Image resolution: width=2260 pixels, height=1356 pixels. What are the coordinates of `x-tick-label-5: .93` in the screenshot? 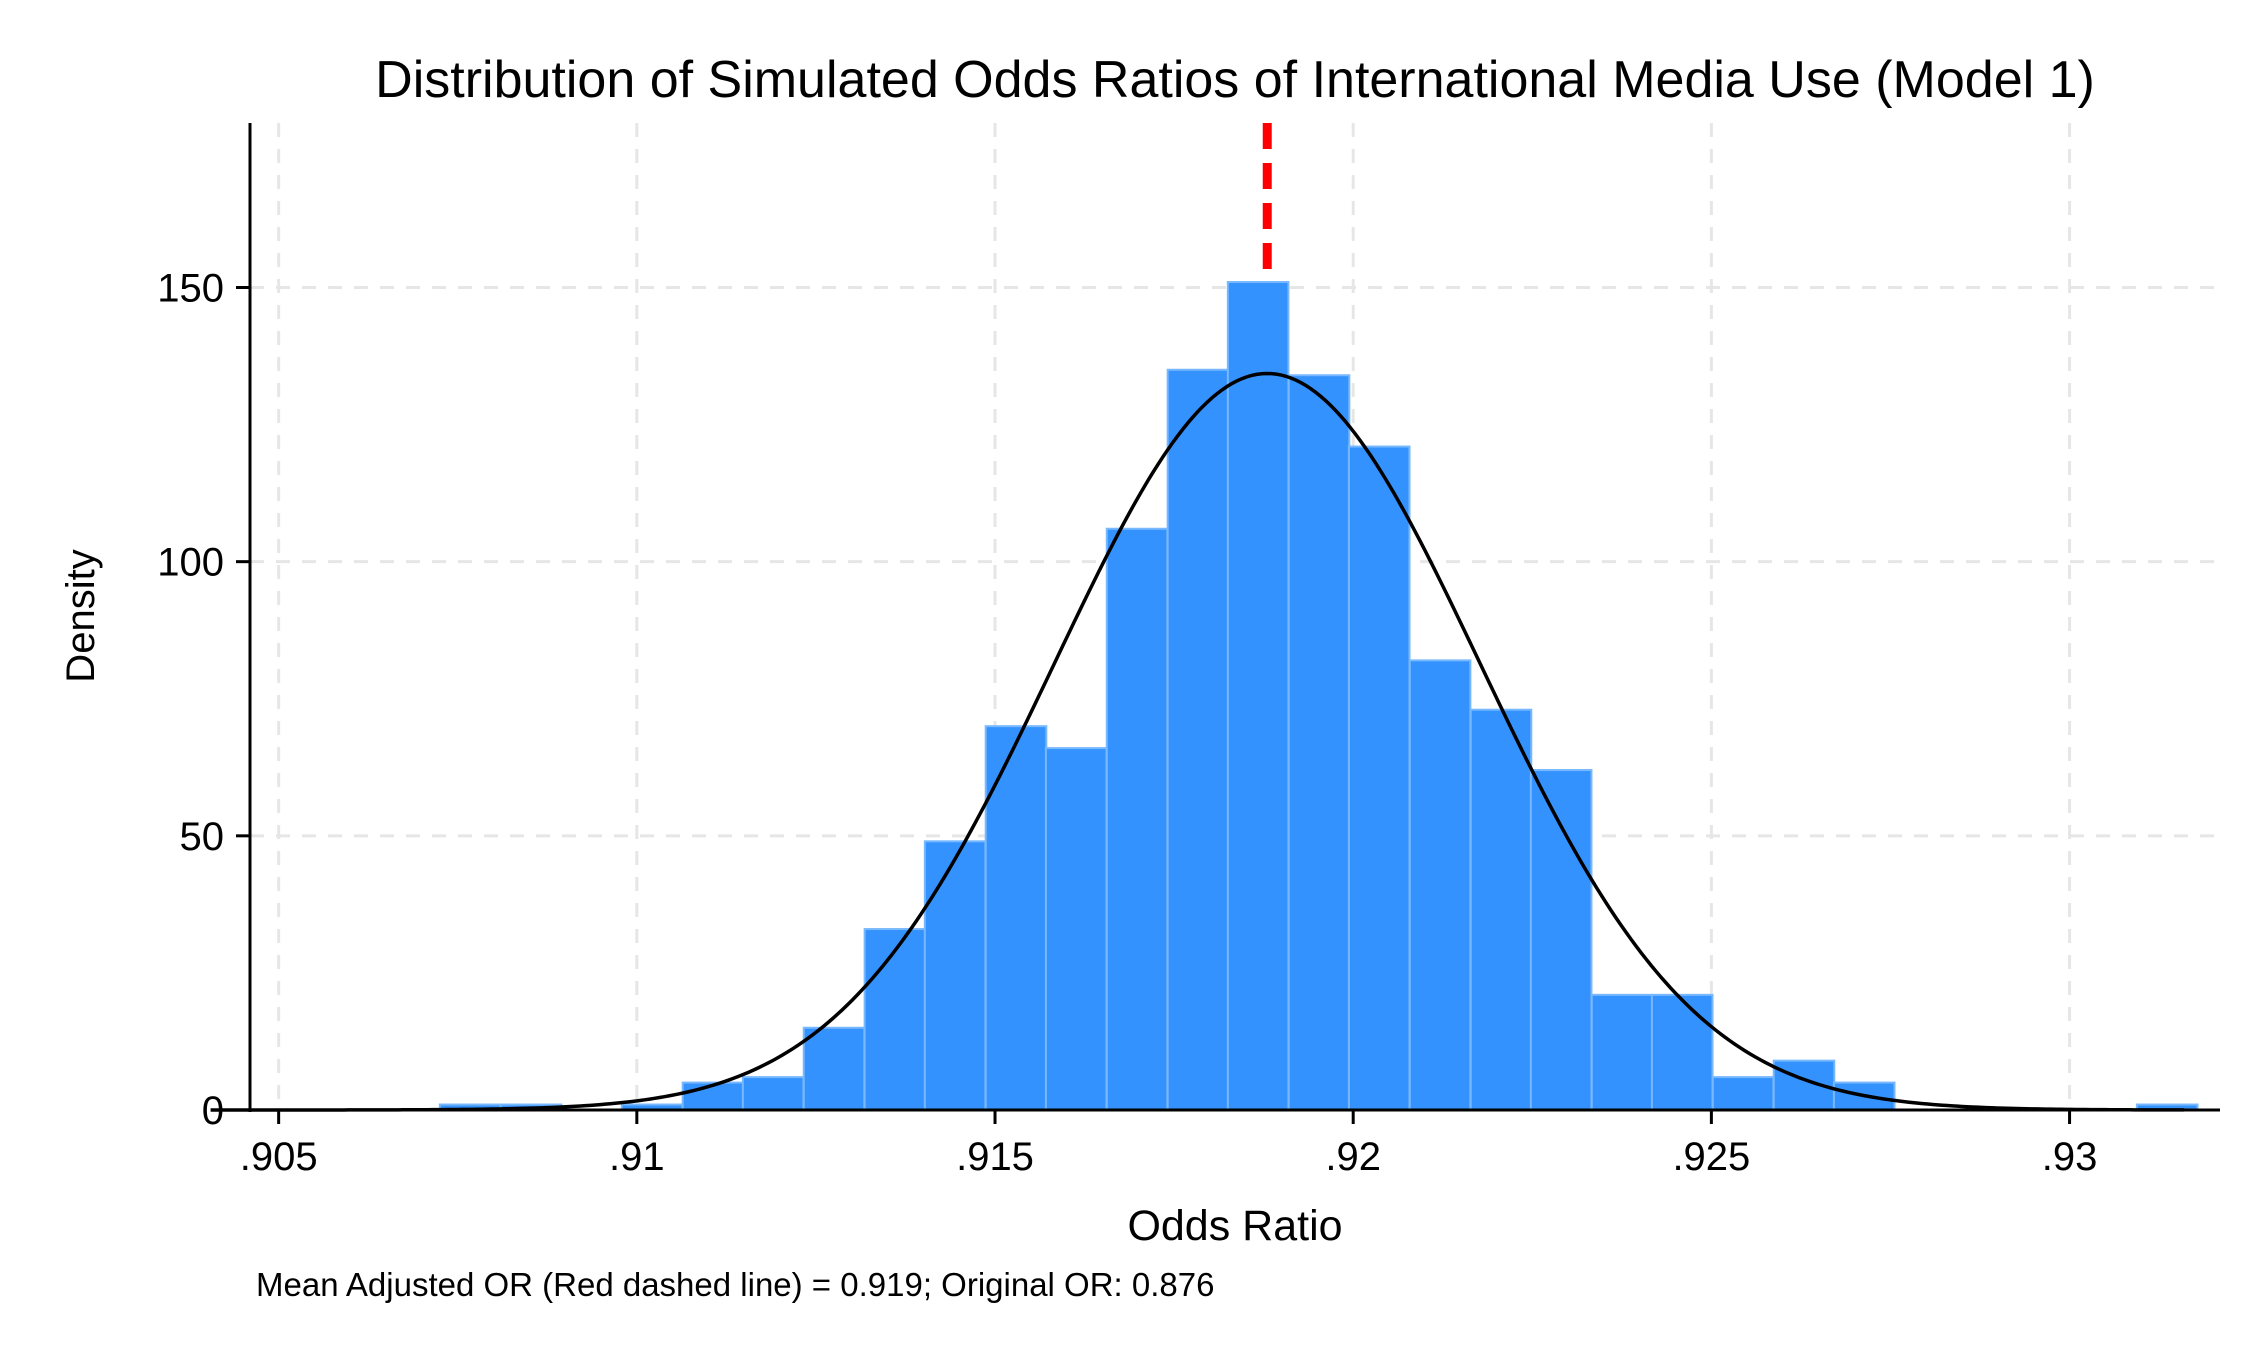 It's located at (2070, 1157).